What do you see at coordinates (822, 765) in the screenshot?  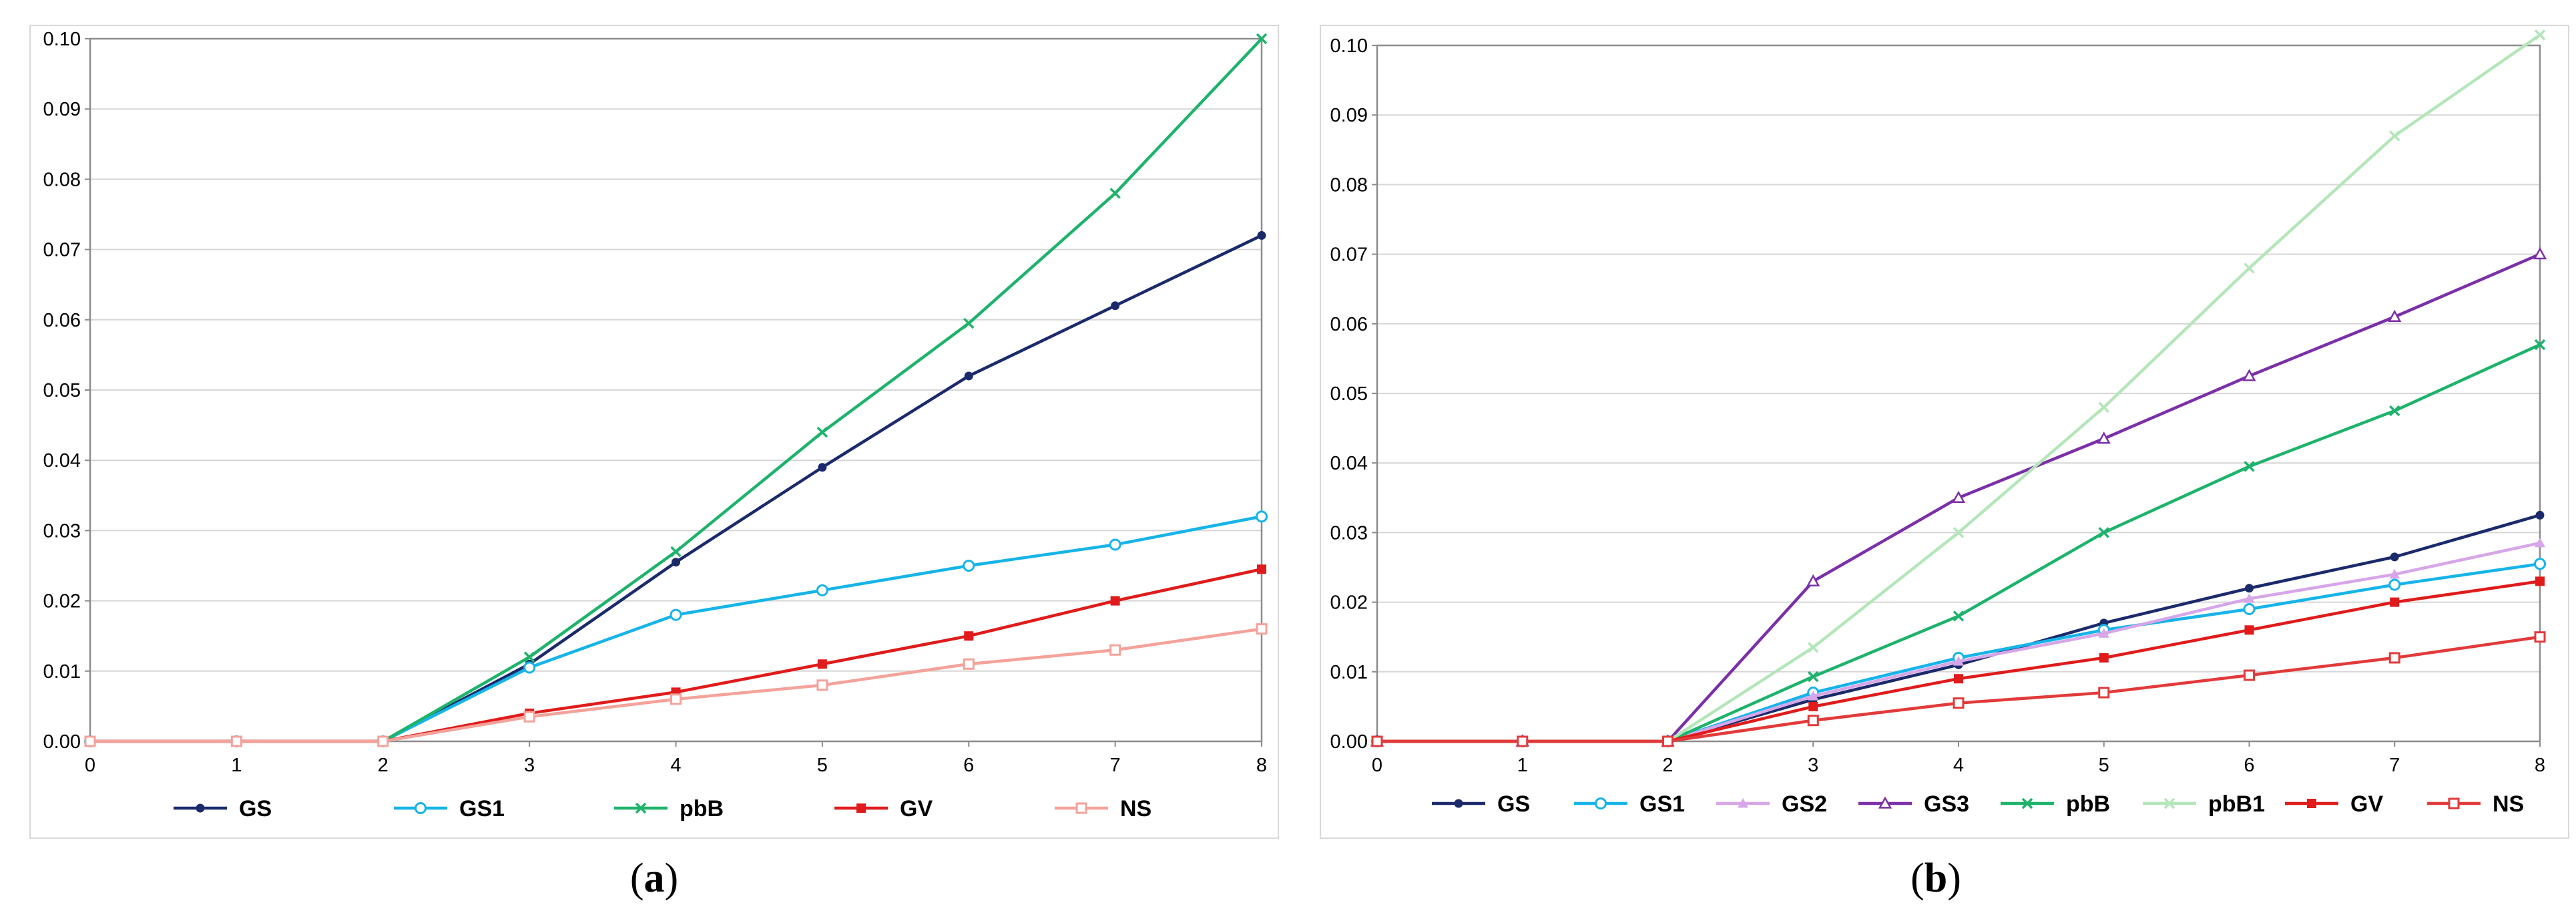 I see `x-tick-label: 5` at bounding box center [822, 765].